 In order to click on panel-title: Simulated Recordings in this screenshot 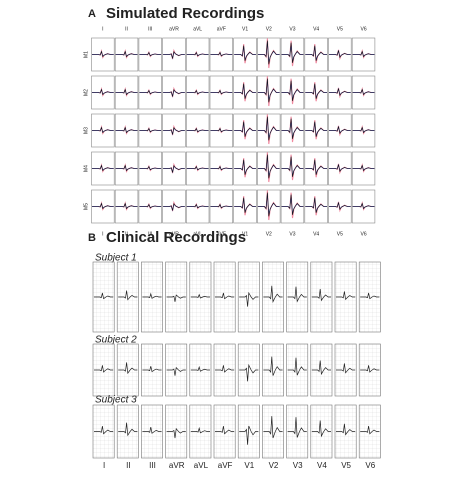, I will do `click(185, 13)`.